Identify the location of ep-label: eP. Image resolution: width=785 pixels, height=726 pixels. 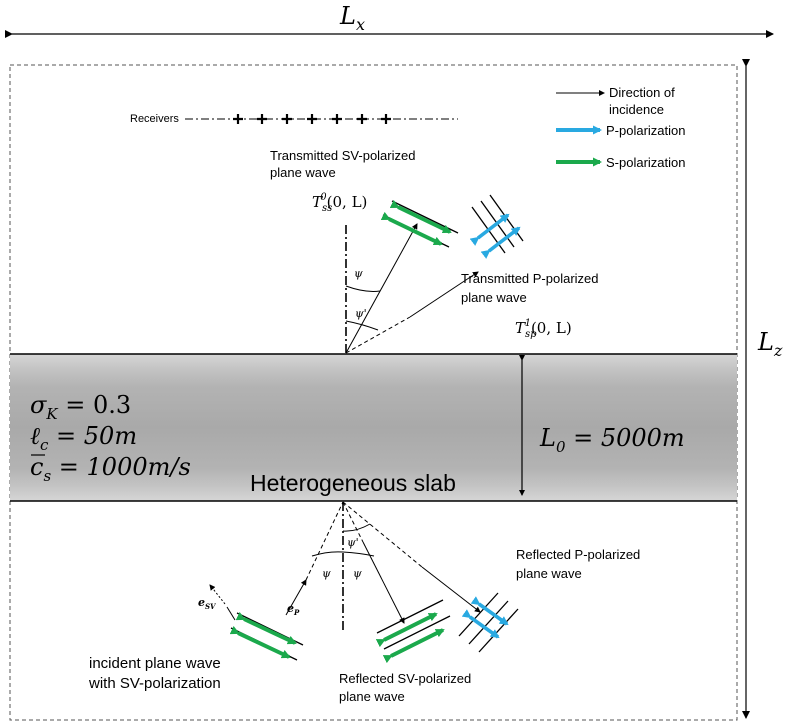
(293, 609).